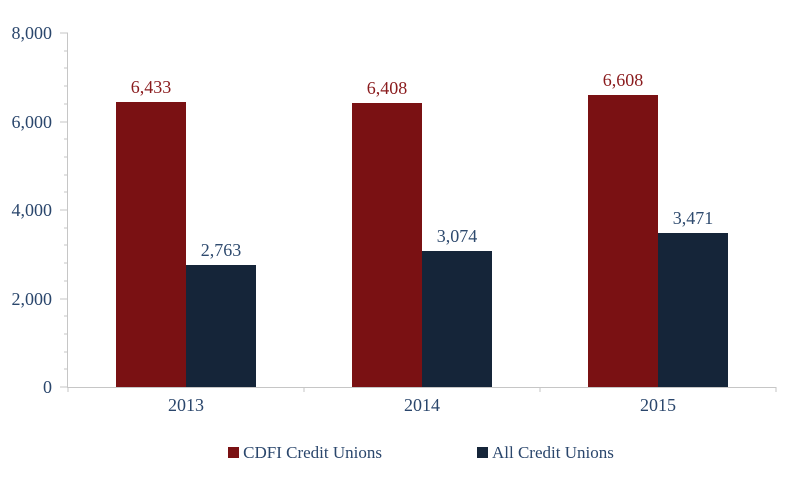  Describe the element at coordinates (623, 79) in the screenshot. I see `bar-value-label-cdfi-credit-unions: 6,608` at that location.